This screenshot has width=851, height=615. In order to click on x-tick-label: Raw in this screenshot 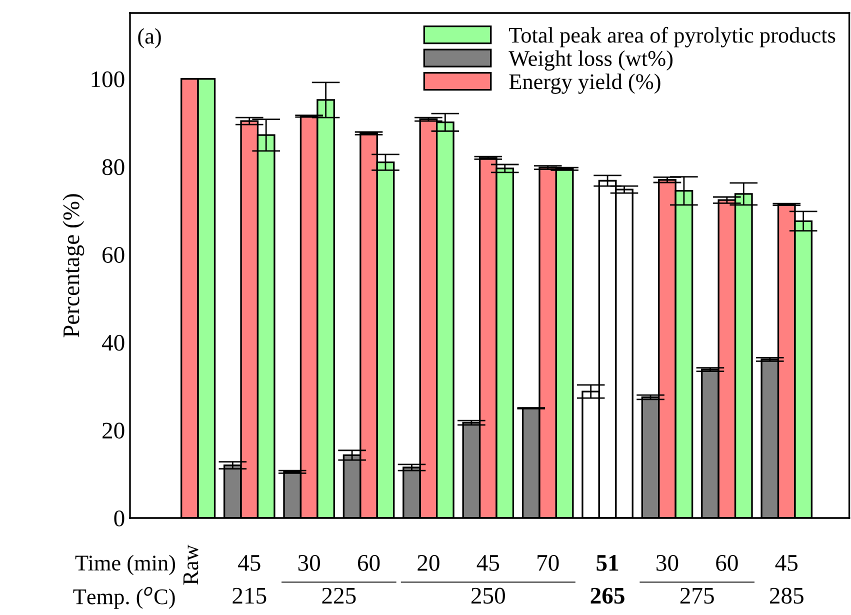, I will do `click(190, 564)`.